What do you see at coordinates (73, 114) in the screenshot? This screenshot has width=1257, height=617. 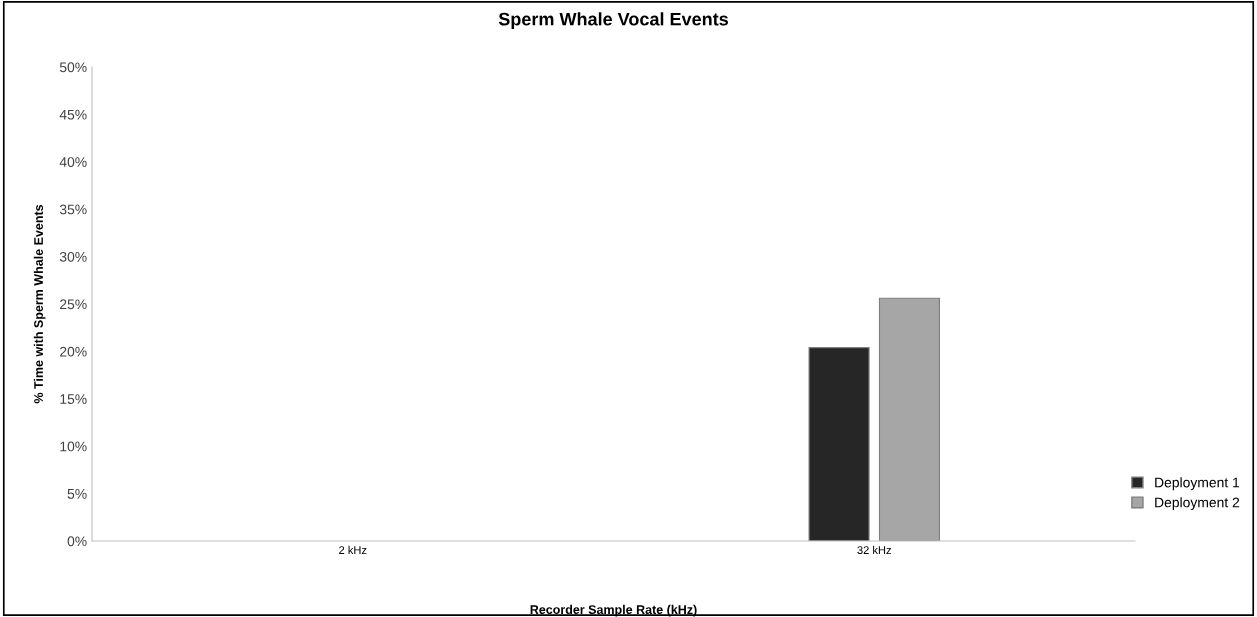 I see `y-tick-label: 45%` at bounding box center [73, 114].